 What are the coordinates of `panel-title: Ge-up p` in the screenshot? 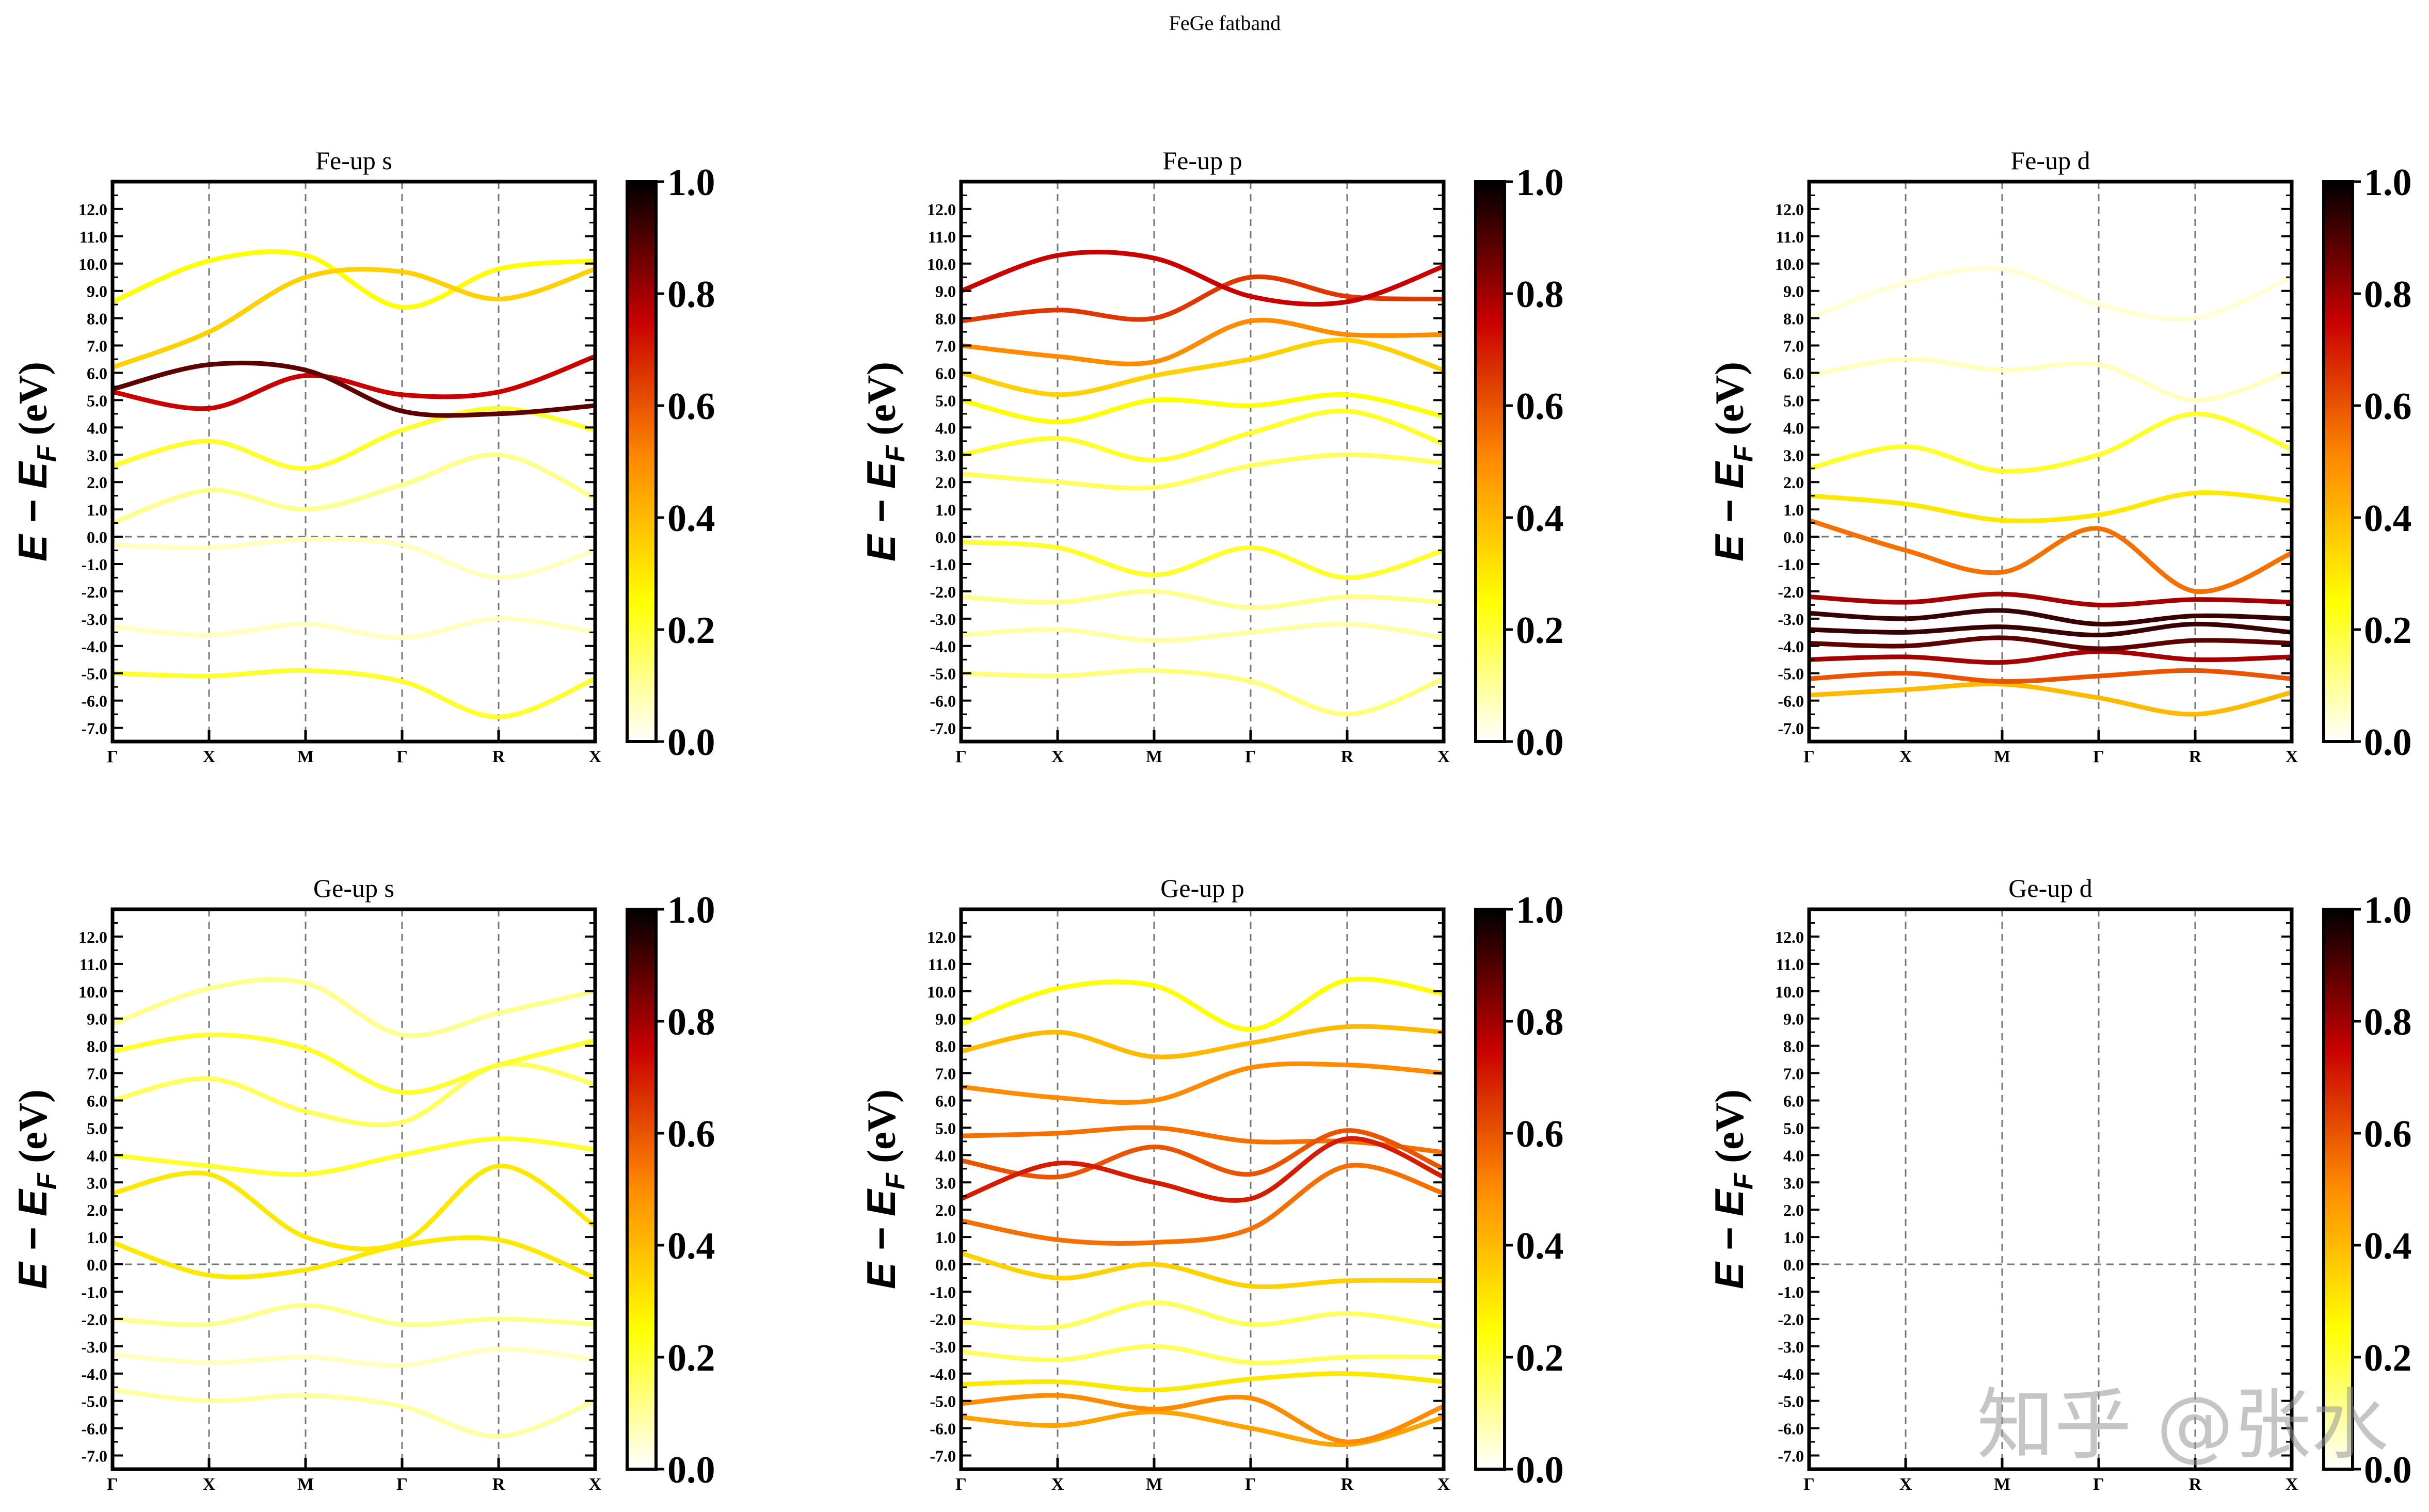 It's located at (1202, 888).